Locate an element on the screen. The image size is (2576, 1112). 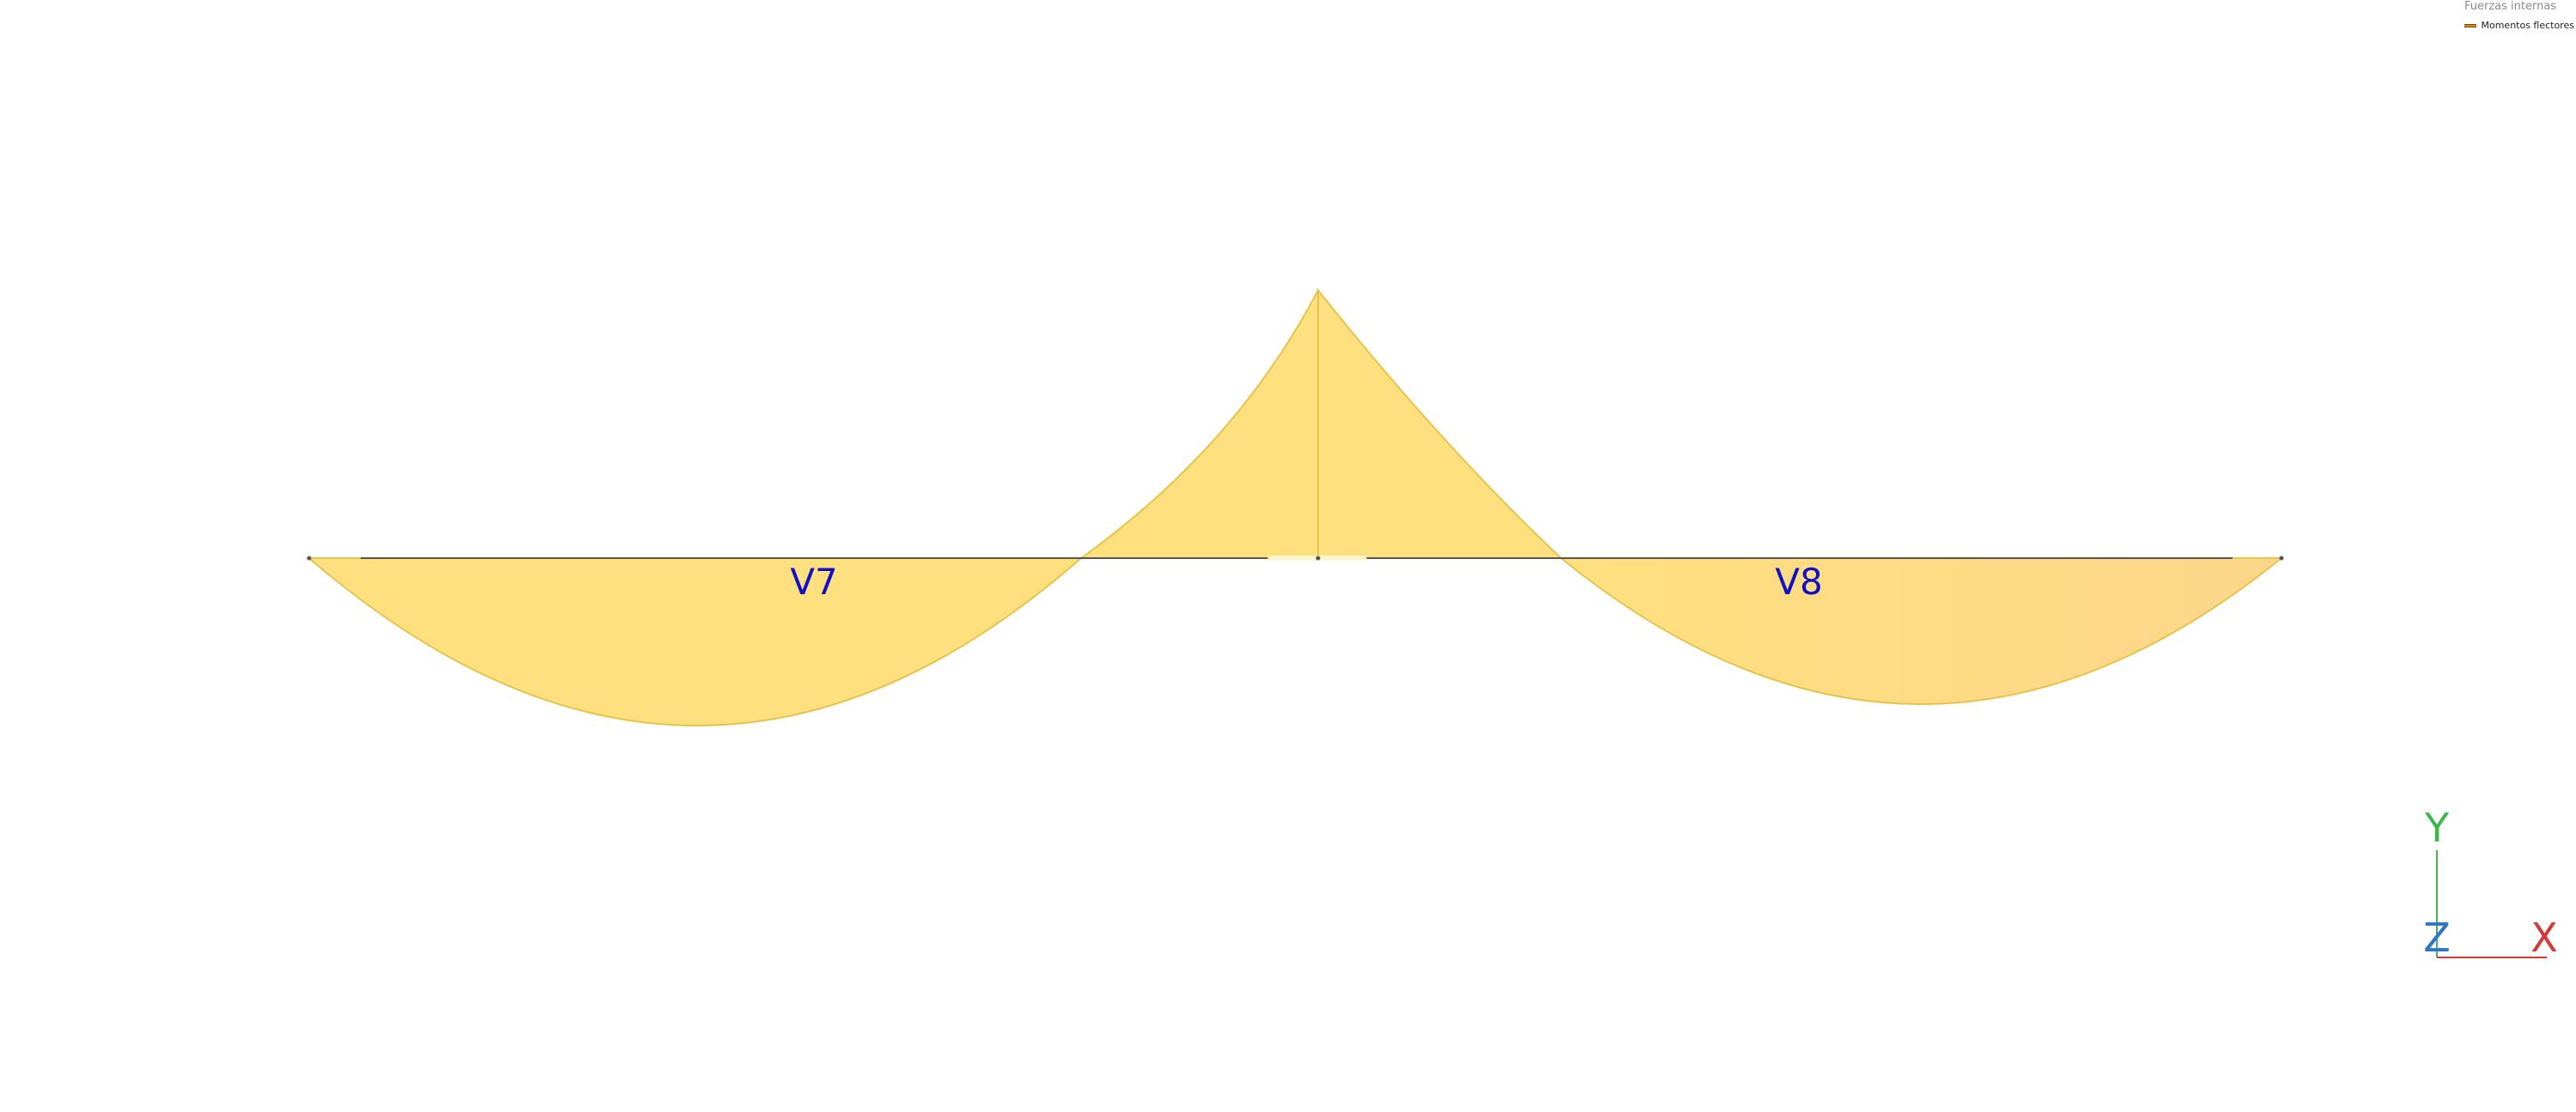
legend: Fuerzas internas Momentos flectores is located at coordinates (2519, 15).